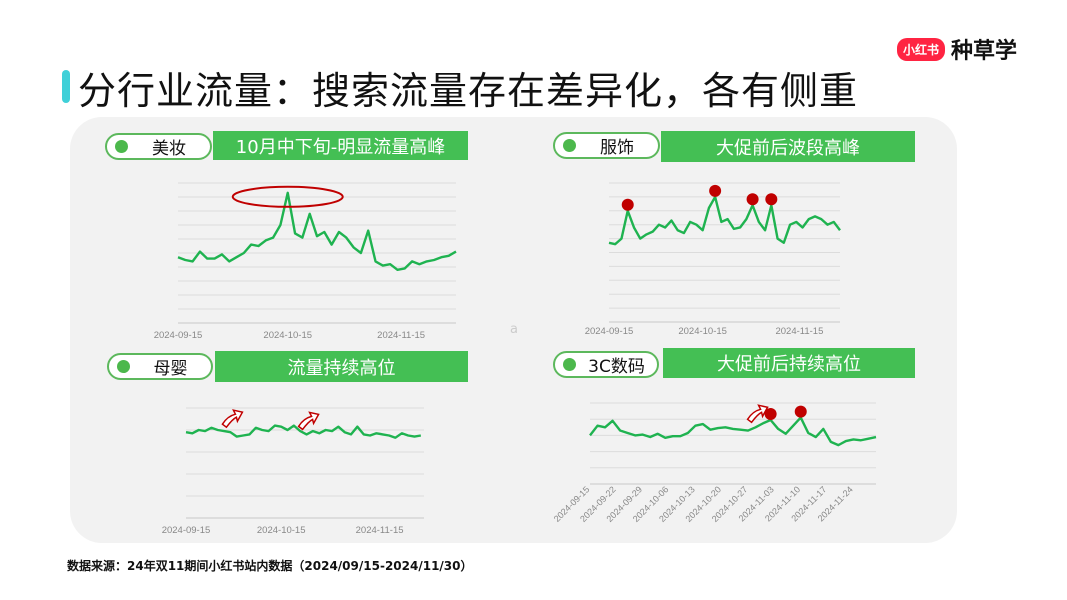 The height and width of the screenshot is (600, 1067). What do you see at coordinates (606, 364) in the screenshot?
I see `category-pill-3c: 3C数码` at bounding box center [606, 364].